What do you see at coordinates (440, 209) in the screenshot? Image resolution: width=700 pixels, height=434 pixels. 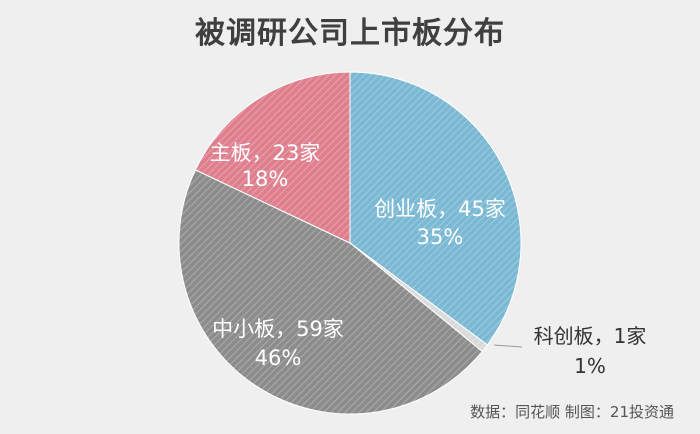 I see `slice-label-1: 创业板，45家` at bounding box center [440, 209].